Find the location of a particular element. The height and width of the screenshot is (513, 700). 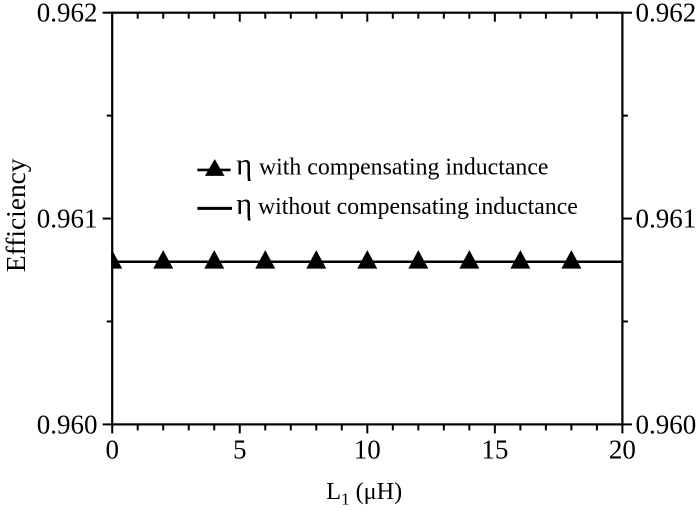

svg-text: L1 (μH) is located at coordinates (364, 493).